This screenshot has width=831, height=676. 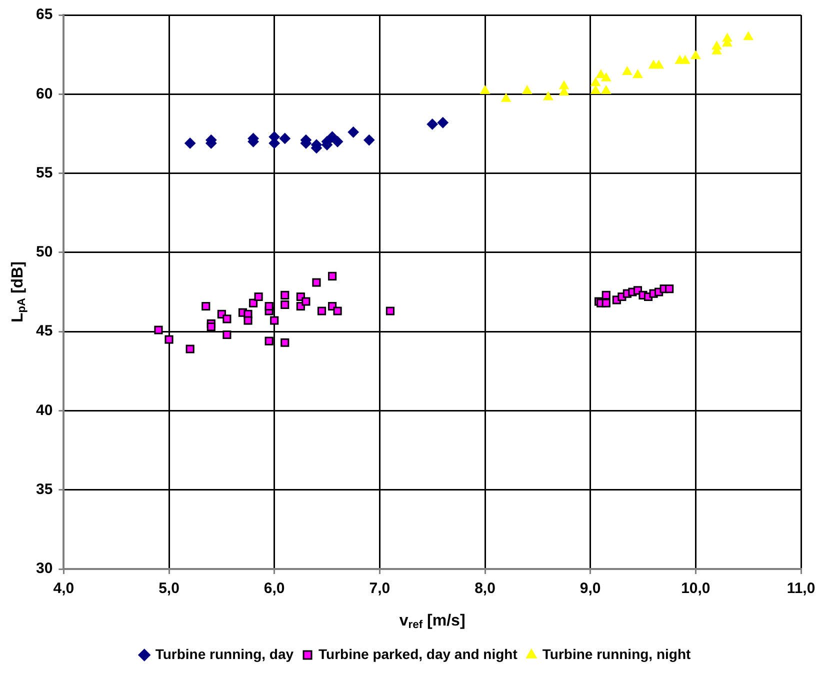 What do you see at coordinates (616, 654) in the screenshot?
I see `legend-label: Turbine running, night` at bounding box center [616, 654].